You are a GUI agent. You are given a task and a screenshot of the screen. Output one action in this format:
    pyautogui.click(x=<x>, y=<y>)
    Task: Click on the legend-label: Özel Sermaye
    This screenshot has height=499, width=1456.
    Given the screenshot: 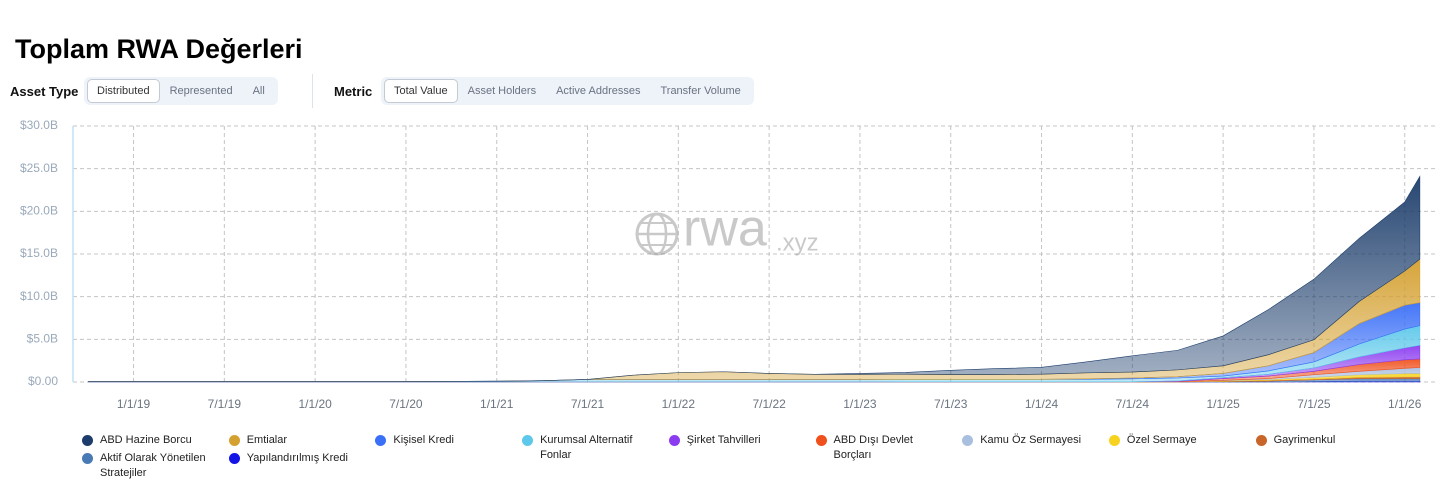 What is the action you would take?
    pyautogui.click(x=1161, y=440)
    